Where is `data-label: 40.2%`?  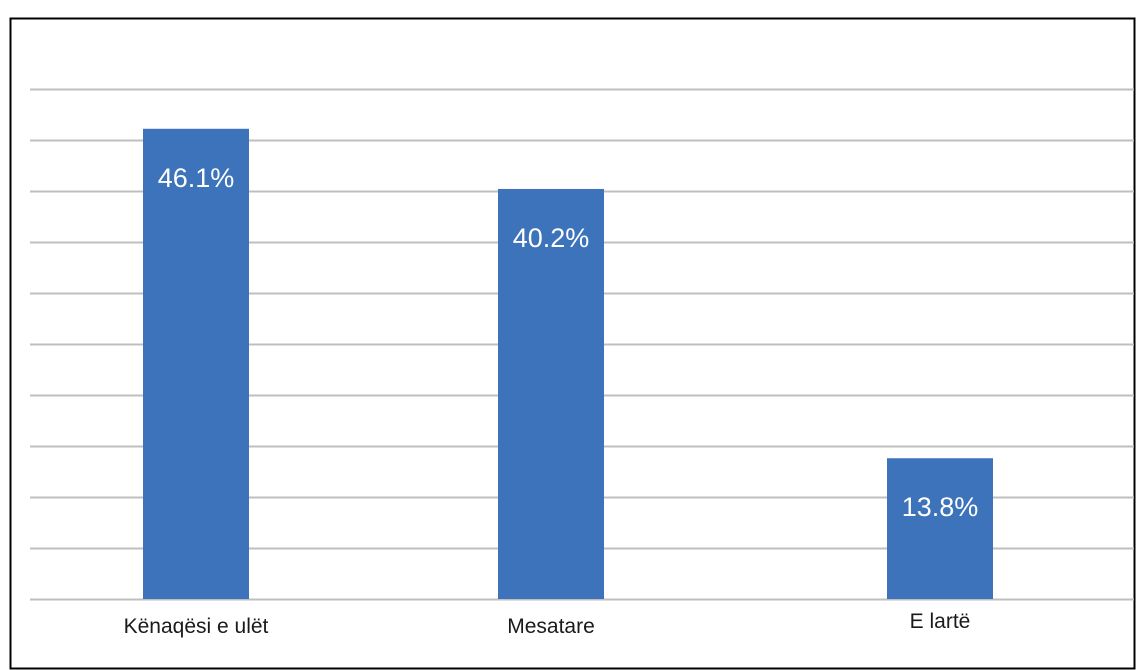
data-label: 40.2% is located at coordinates (551, 238).